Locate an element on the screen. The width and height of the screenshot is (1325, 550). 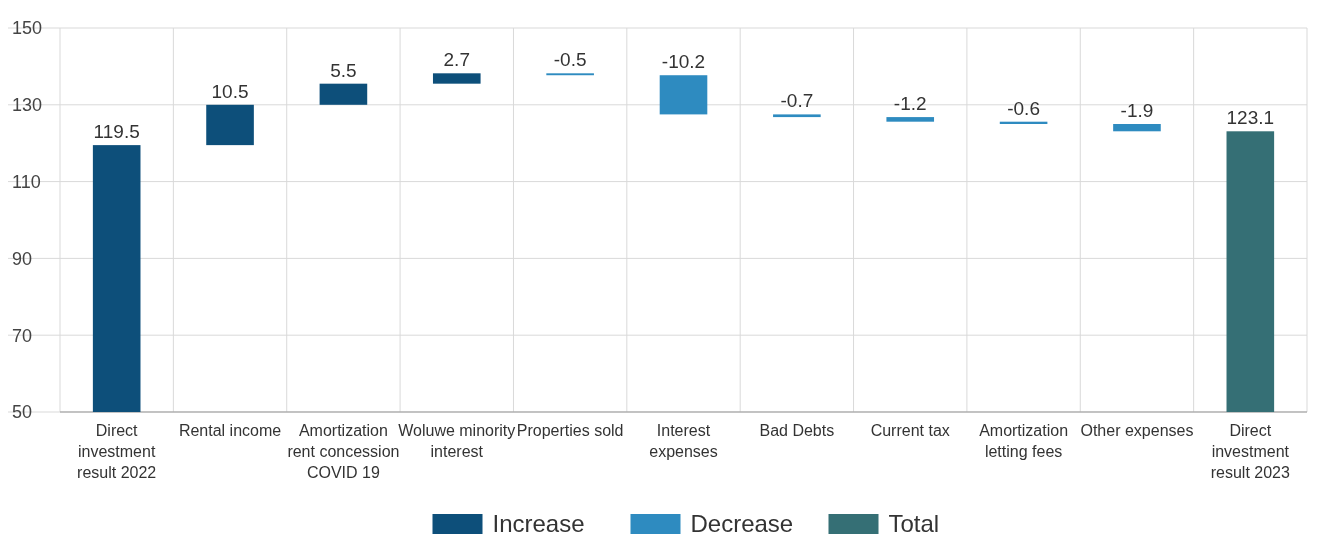
x-tick-label: Direct investment result 2023 is located at coordinates (1250, 451).